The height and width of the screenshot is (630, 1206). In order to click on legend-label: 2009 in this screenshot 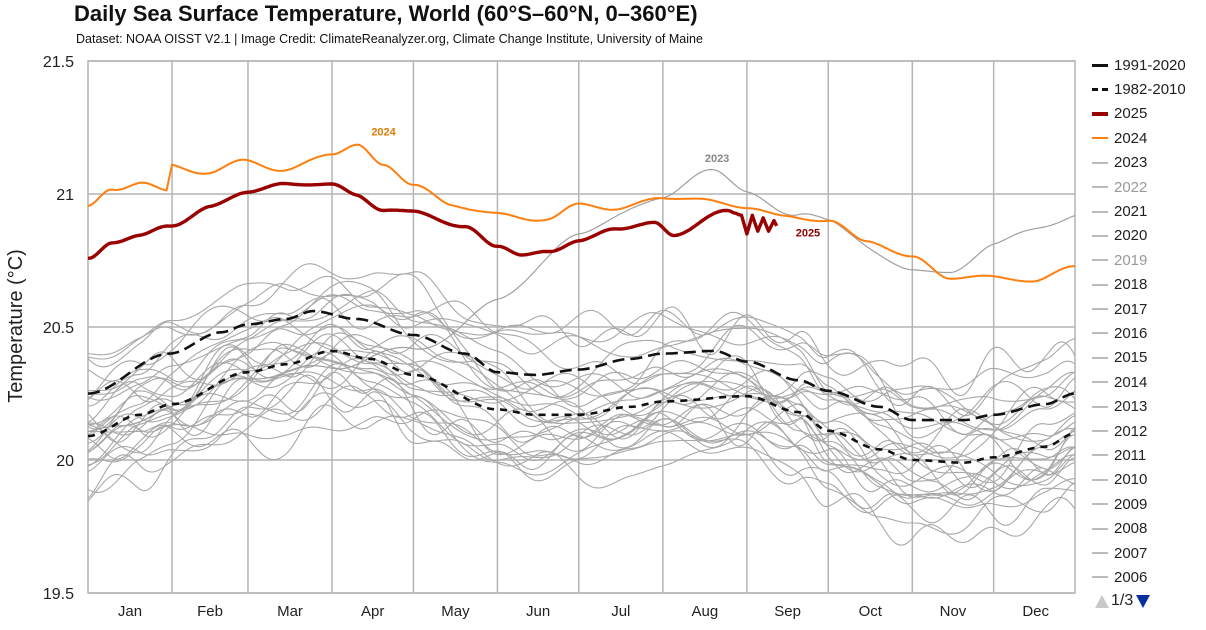, I will do `click(1131, 504)`.